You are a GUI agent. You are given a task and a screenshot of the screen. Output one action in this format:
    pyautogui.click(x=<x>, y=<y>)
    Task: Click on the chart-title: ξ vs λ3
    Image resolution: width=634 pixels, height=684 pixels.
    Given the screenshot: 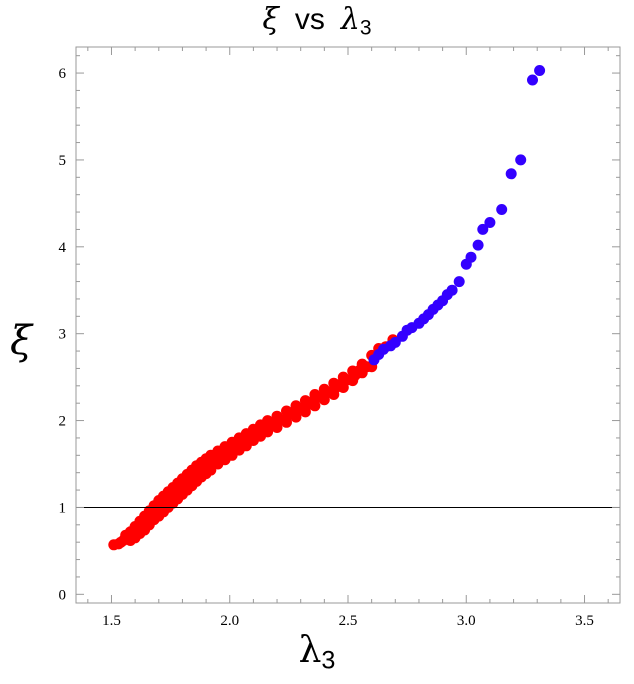 What is the action you would take?
    pyautogui.click(x=317, y=21)
    